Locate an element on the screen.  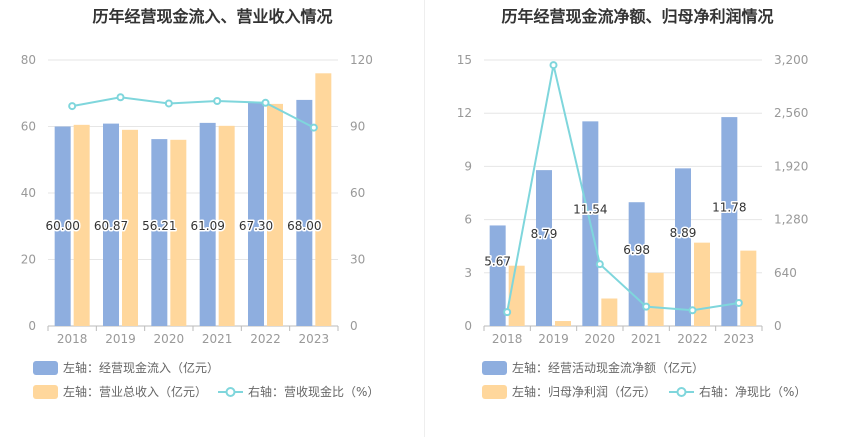
y-right-tick-label: 30 is located at coordinates (357, 260).